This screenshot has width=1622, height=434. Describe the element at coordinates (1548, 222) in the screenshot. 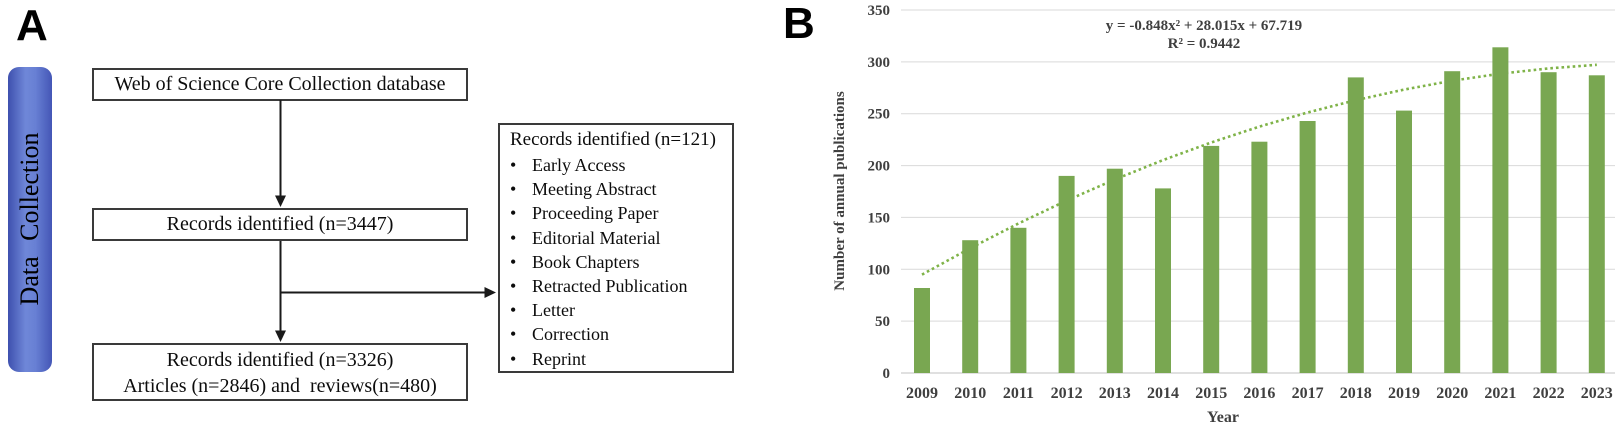

I see `bar-2022` at that location.